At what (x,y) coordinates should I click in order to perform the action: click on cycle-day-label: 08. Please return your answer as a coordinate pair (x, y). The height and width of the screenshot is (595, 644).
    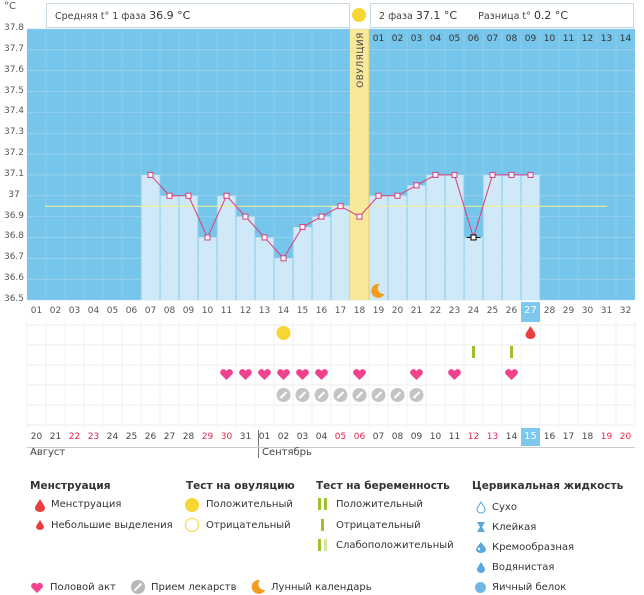
    Looking at the image, I should click on (169, 311).